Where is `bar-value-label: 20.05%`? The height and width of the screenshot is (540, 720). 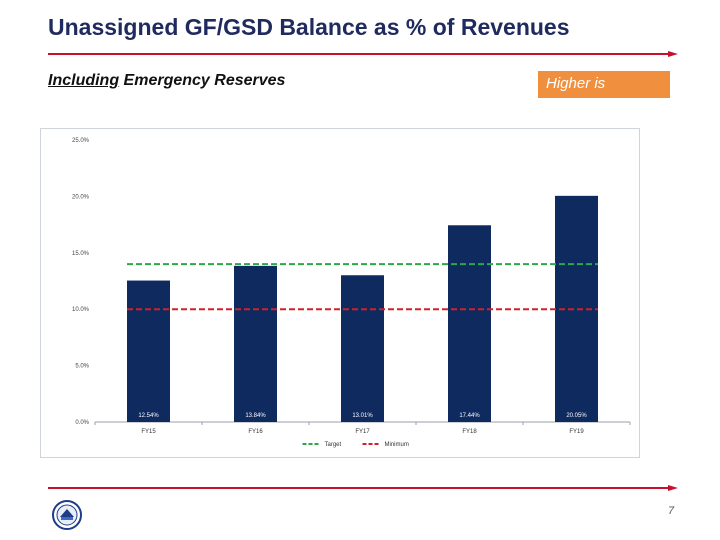 bar-value-label: 20.05% is located at coordinates (576, 416).